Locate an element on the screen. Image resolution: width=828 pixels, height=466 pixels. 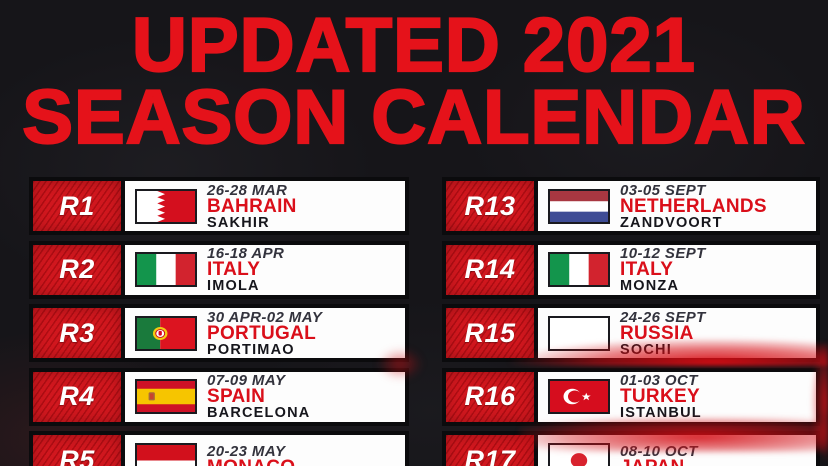
race-info: 16-18 APR ITALY IMOLA is located at coordinates (265, 270).